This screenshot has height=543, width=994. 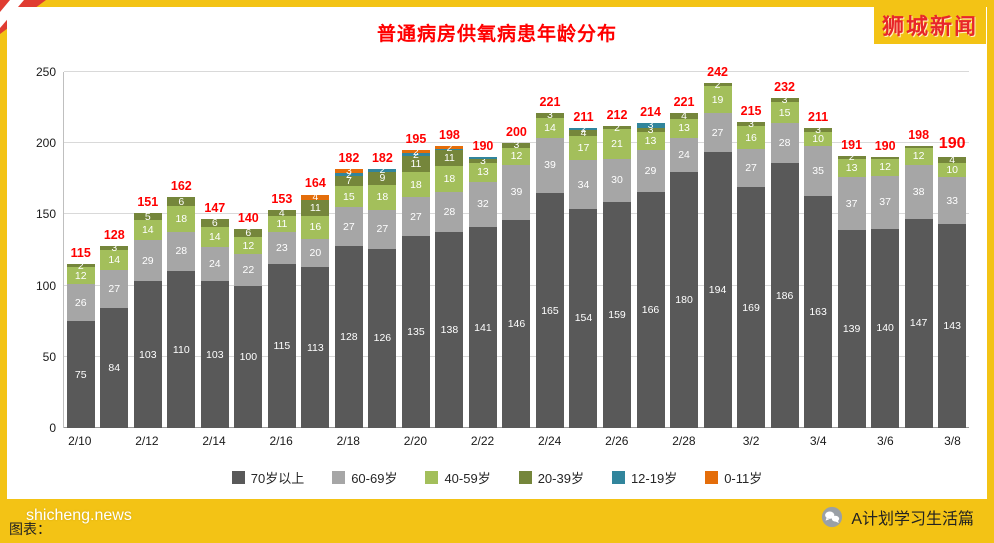 What do you see at coordinates (348, 336) in the screenshot?
I see `bar-segment-70岁以上: 128` at bounding box center [348, 336].